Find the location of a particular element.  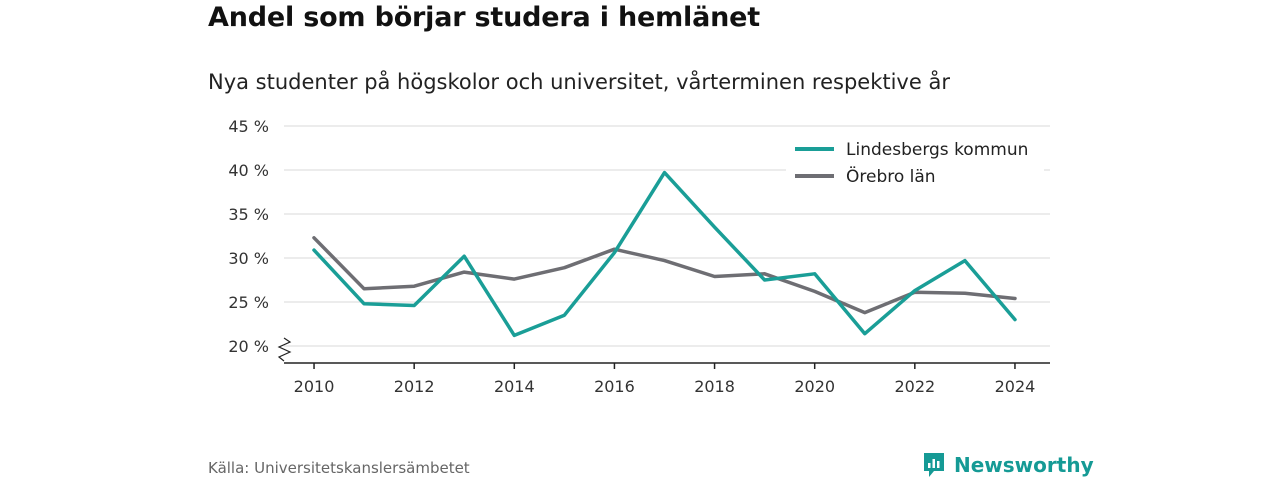

axis-break-marker is located at coordinates (284, 349).